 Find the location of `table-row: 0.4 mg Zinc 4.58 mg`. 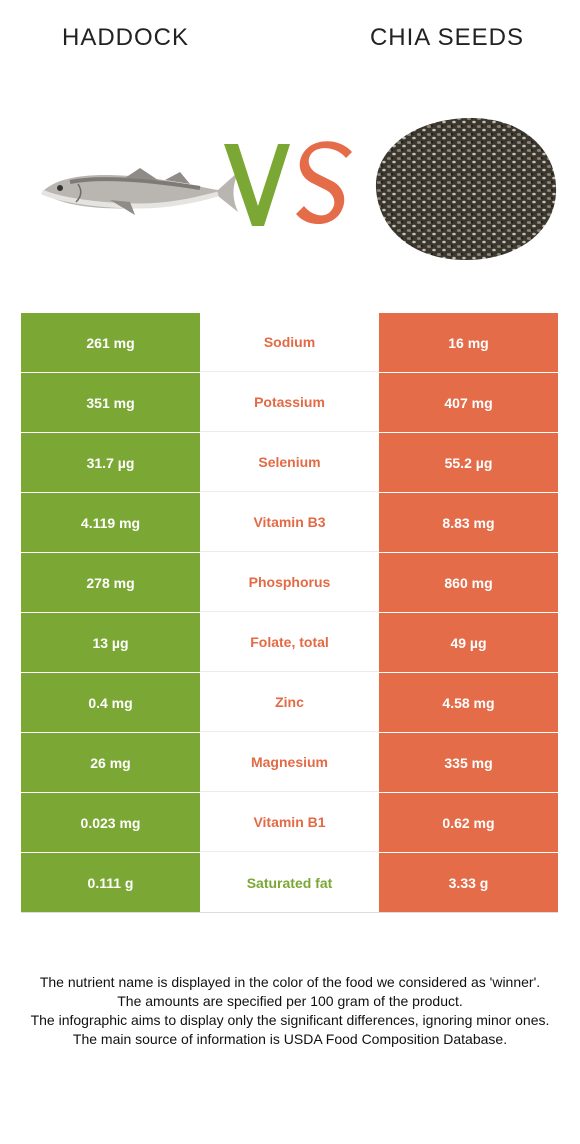

table-row: 0.4 mg Zinc 4.58 mg is located at coordinates (289, 703).